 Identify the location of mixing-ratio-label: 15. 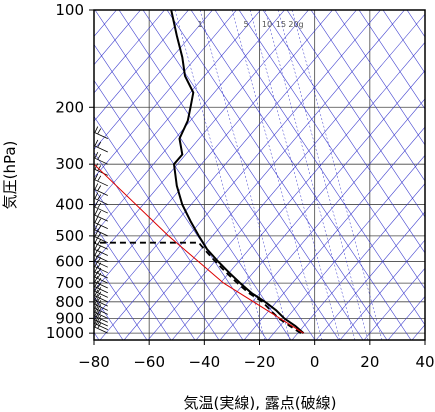
(281, 24).